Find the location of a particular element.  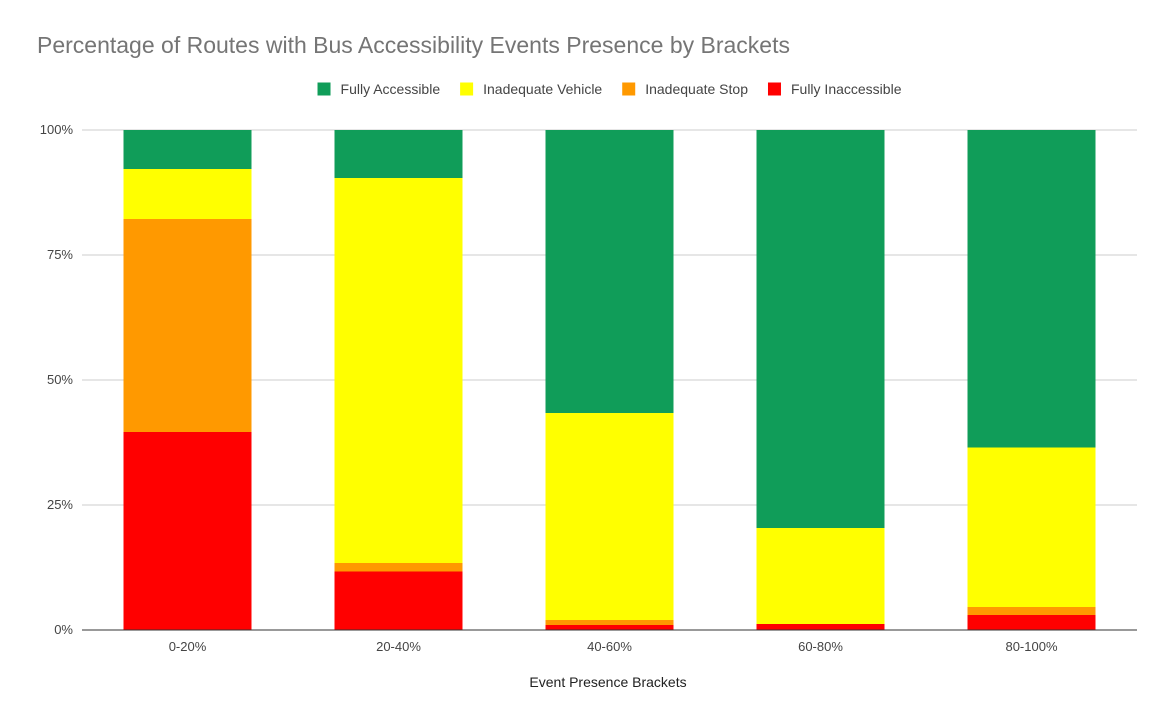

x-tick-label: 0-20% is located at coordinates (188, 646).